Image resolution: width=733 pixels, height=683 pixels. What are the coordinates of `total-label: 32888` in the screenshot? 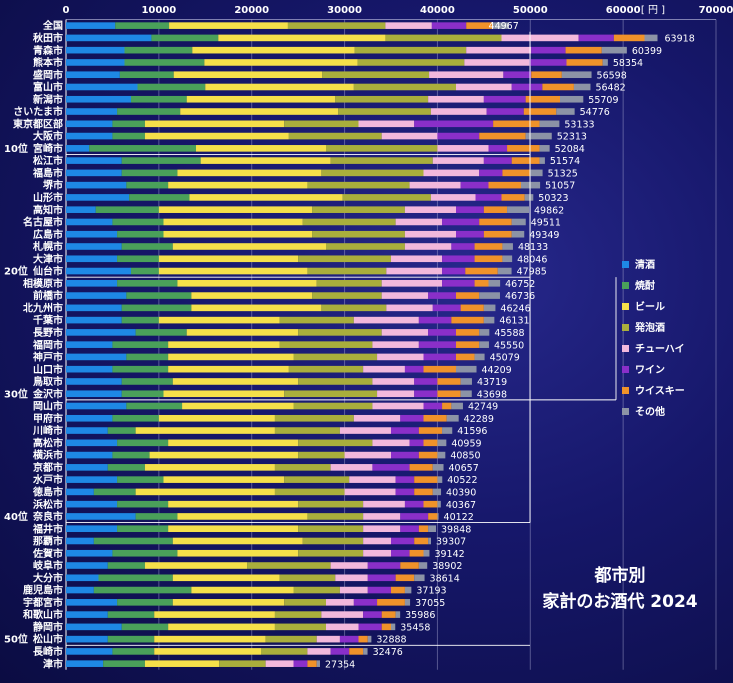 It's located at (391, 640).